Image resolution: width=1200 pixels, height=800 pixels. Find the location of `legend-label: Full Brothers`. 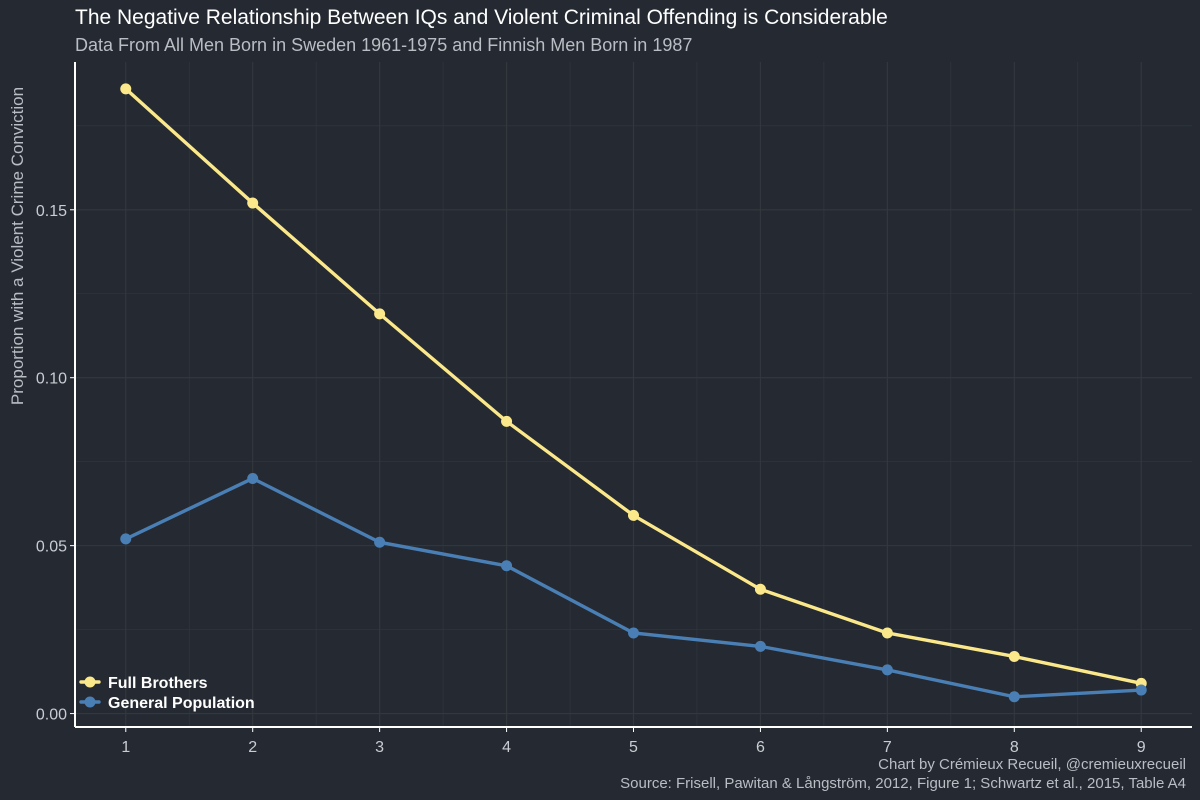

legend-label: Full Brothers is located at coordinates (158, 683).